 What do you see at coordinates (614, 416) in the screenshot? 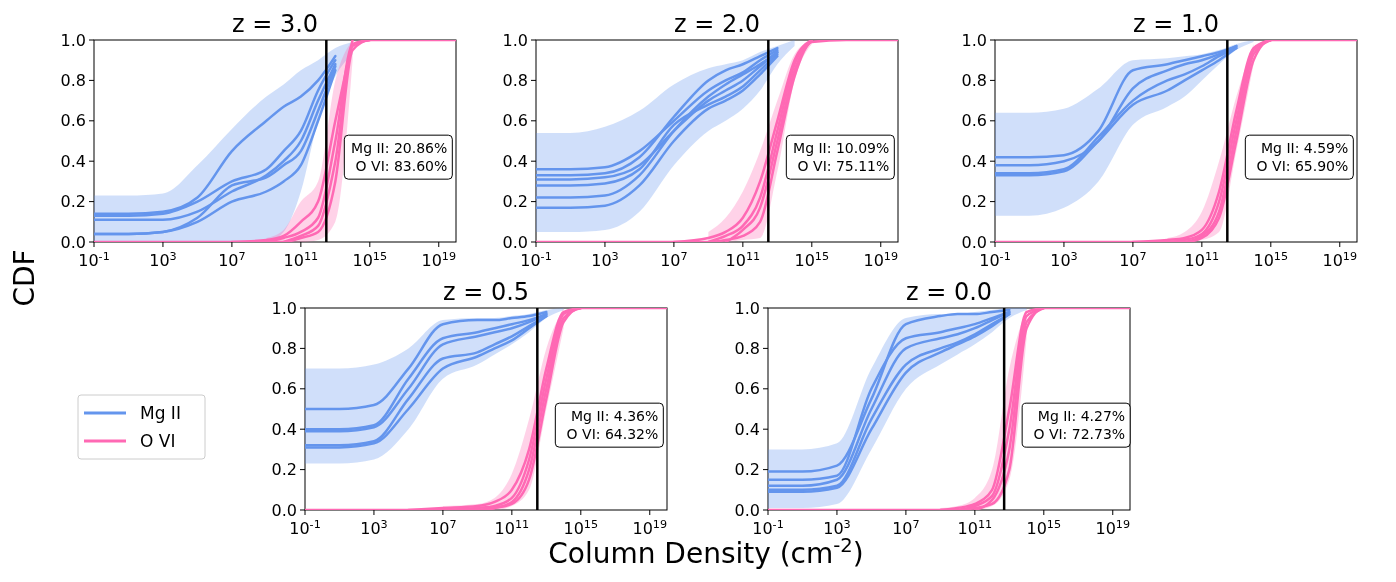
I see `annotation: Mg II: 4.36%` at bounding box center [614, 416].